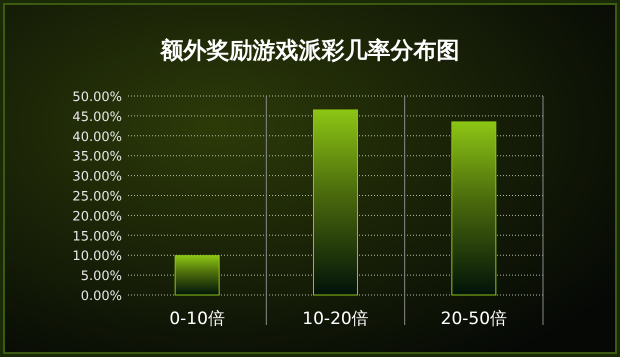 Image resolution: width=620 pixels, height=357 pixels. I want to click on y-tick-label: 40.00%, so click(97, 137).